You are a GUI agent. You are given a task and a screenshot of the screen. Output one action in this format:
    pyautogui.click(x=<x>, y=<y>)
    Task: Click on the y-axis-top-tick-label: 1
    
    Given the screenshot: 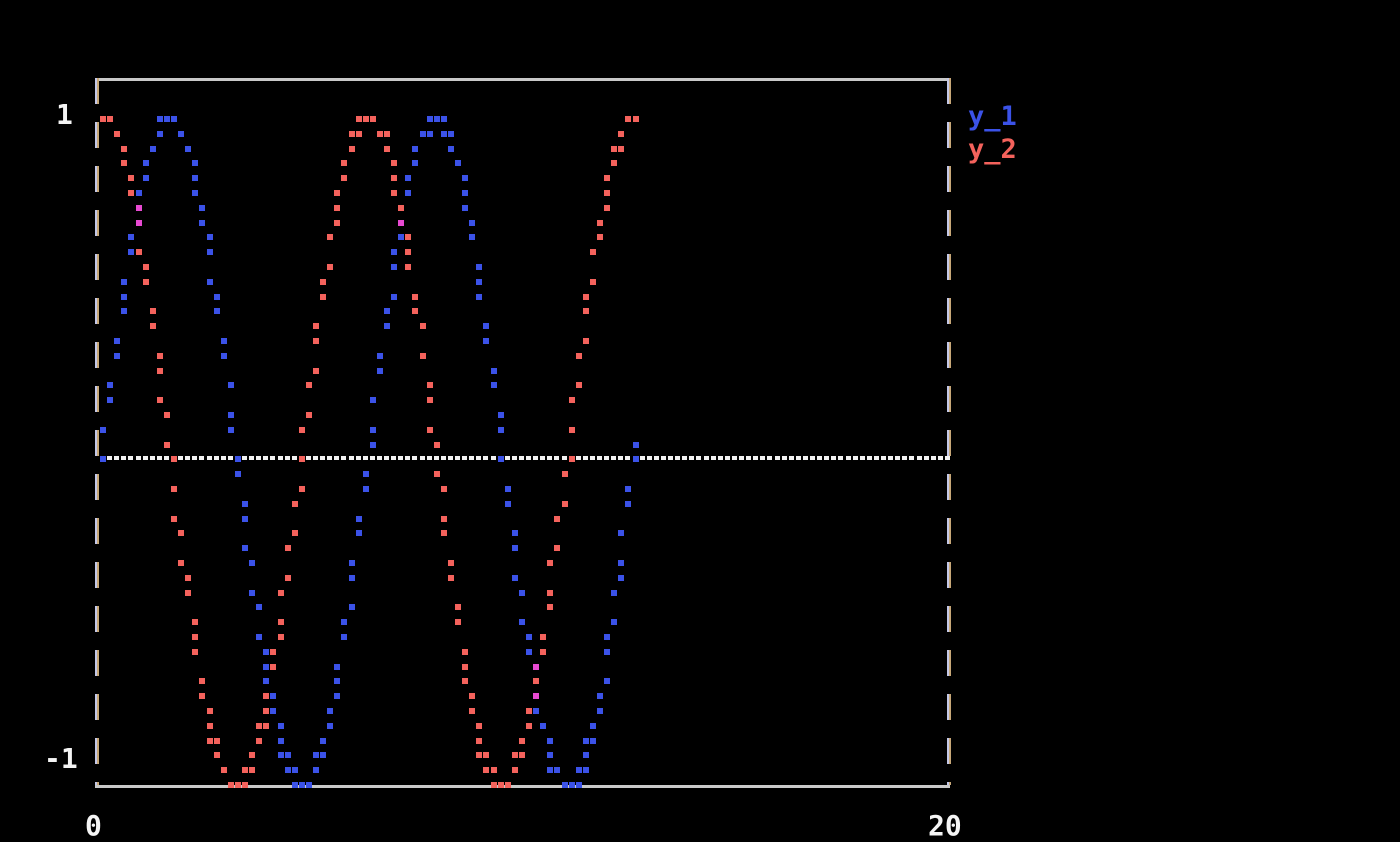 What is the action you would take?
    pyautogui.click(x=64, y=114)
    